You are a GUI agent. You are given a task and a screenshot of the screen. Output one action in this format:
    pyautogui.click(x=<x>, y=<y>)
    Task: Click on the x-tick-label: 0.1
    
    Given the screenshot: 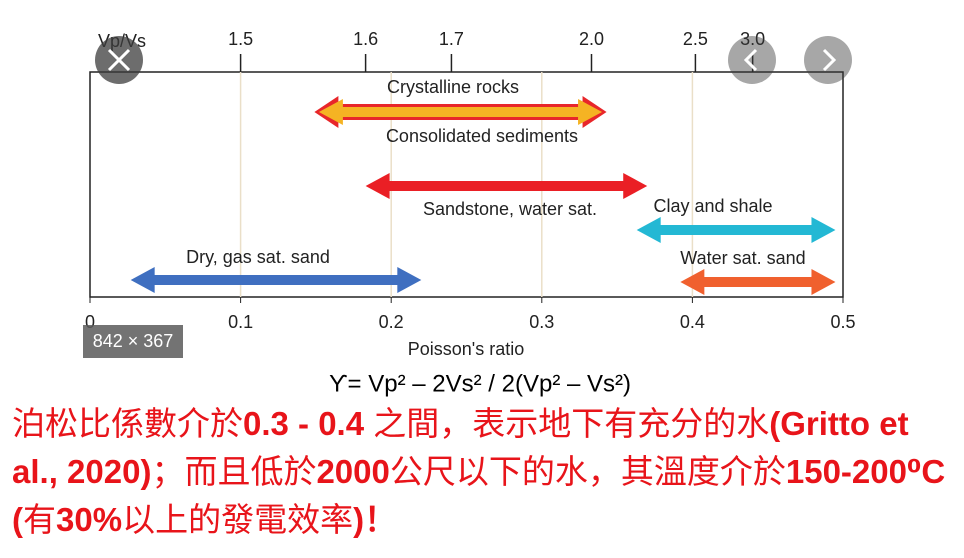 What is the action you would take?
    pyautogui.click(x=240, y=322)
    